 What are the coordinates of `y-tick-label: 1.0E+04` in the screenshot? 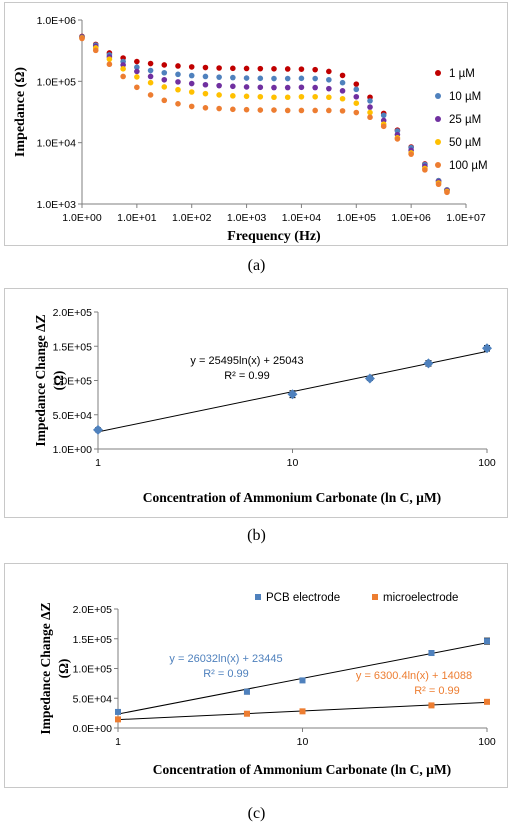 It's located at (57, 144).